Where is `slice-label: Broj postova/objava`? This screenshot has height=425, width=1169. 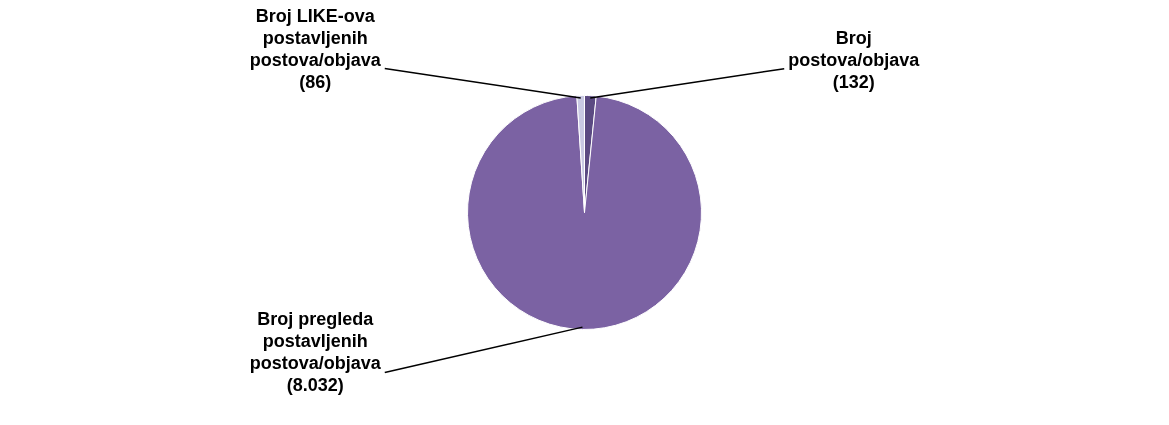
slice-label: Broj postova/objava is located at coordinates (854, 48).